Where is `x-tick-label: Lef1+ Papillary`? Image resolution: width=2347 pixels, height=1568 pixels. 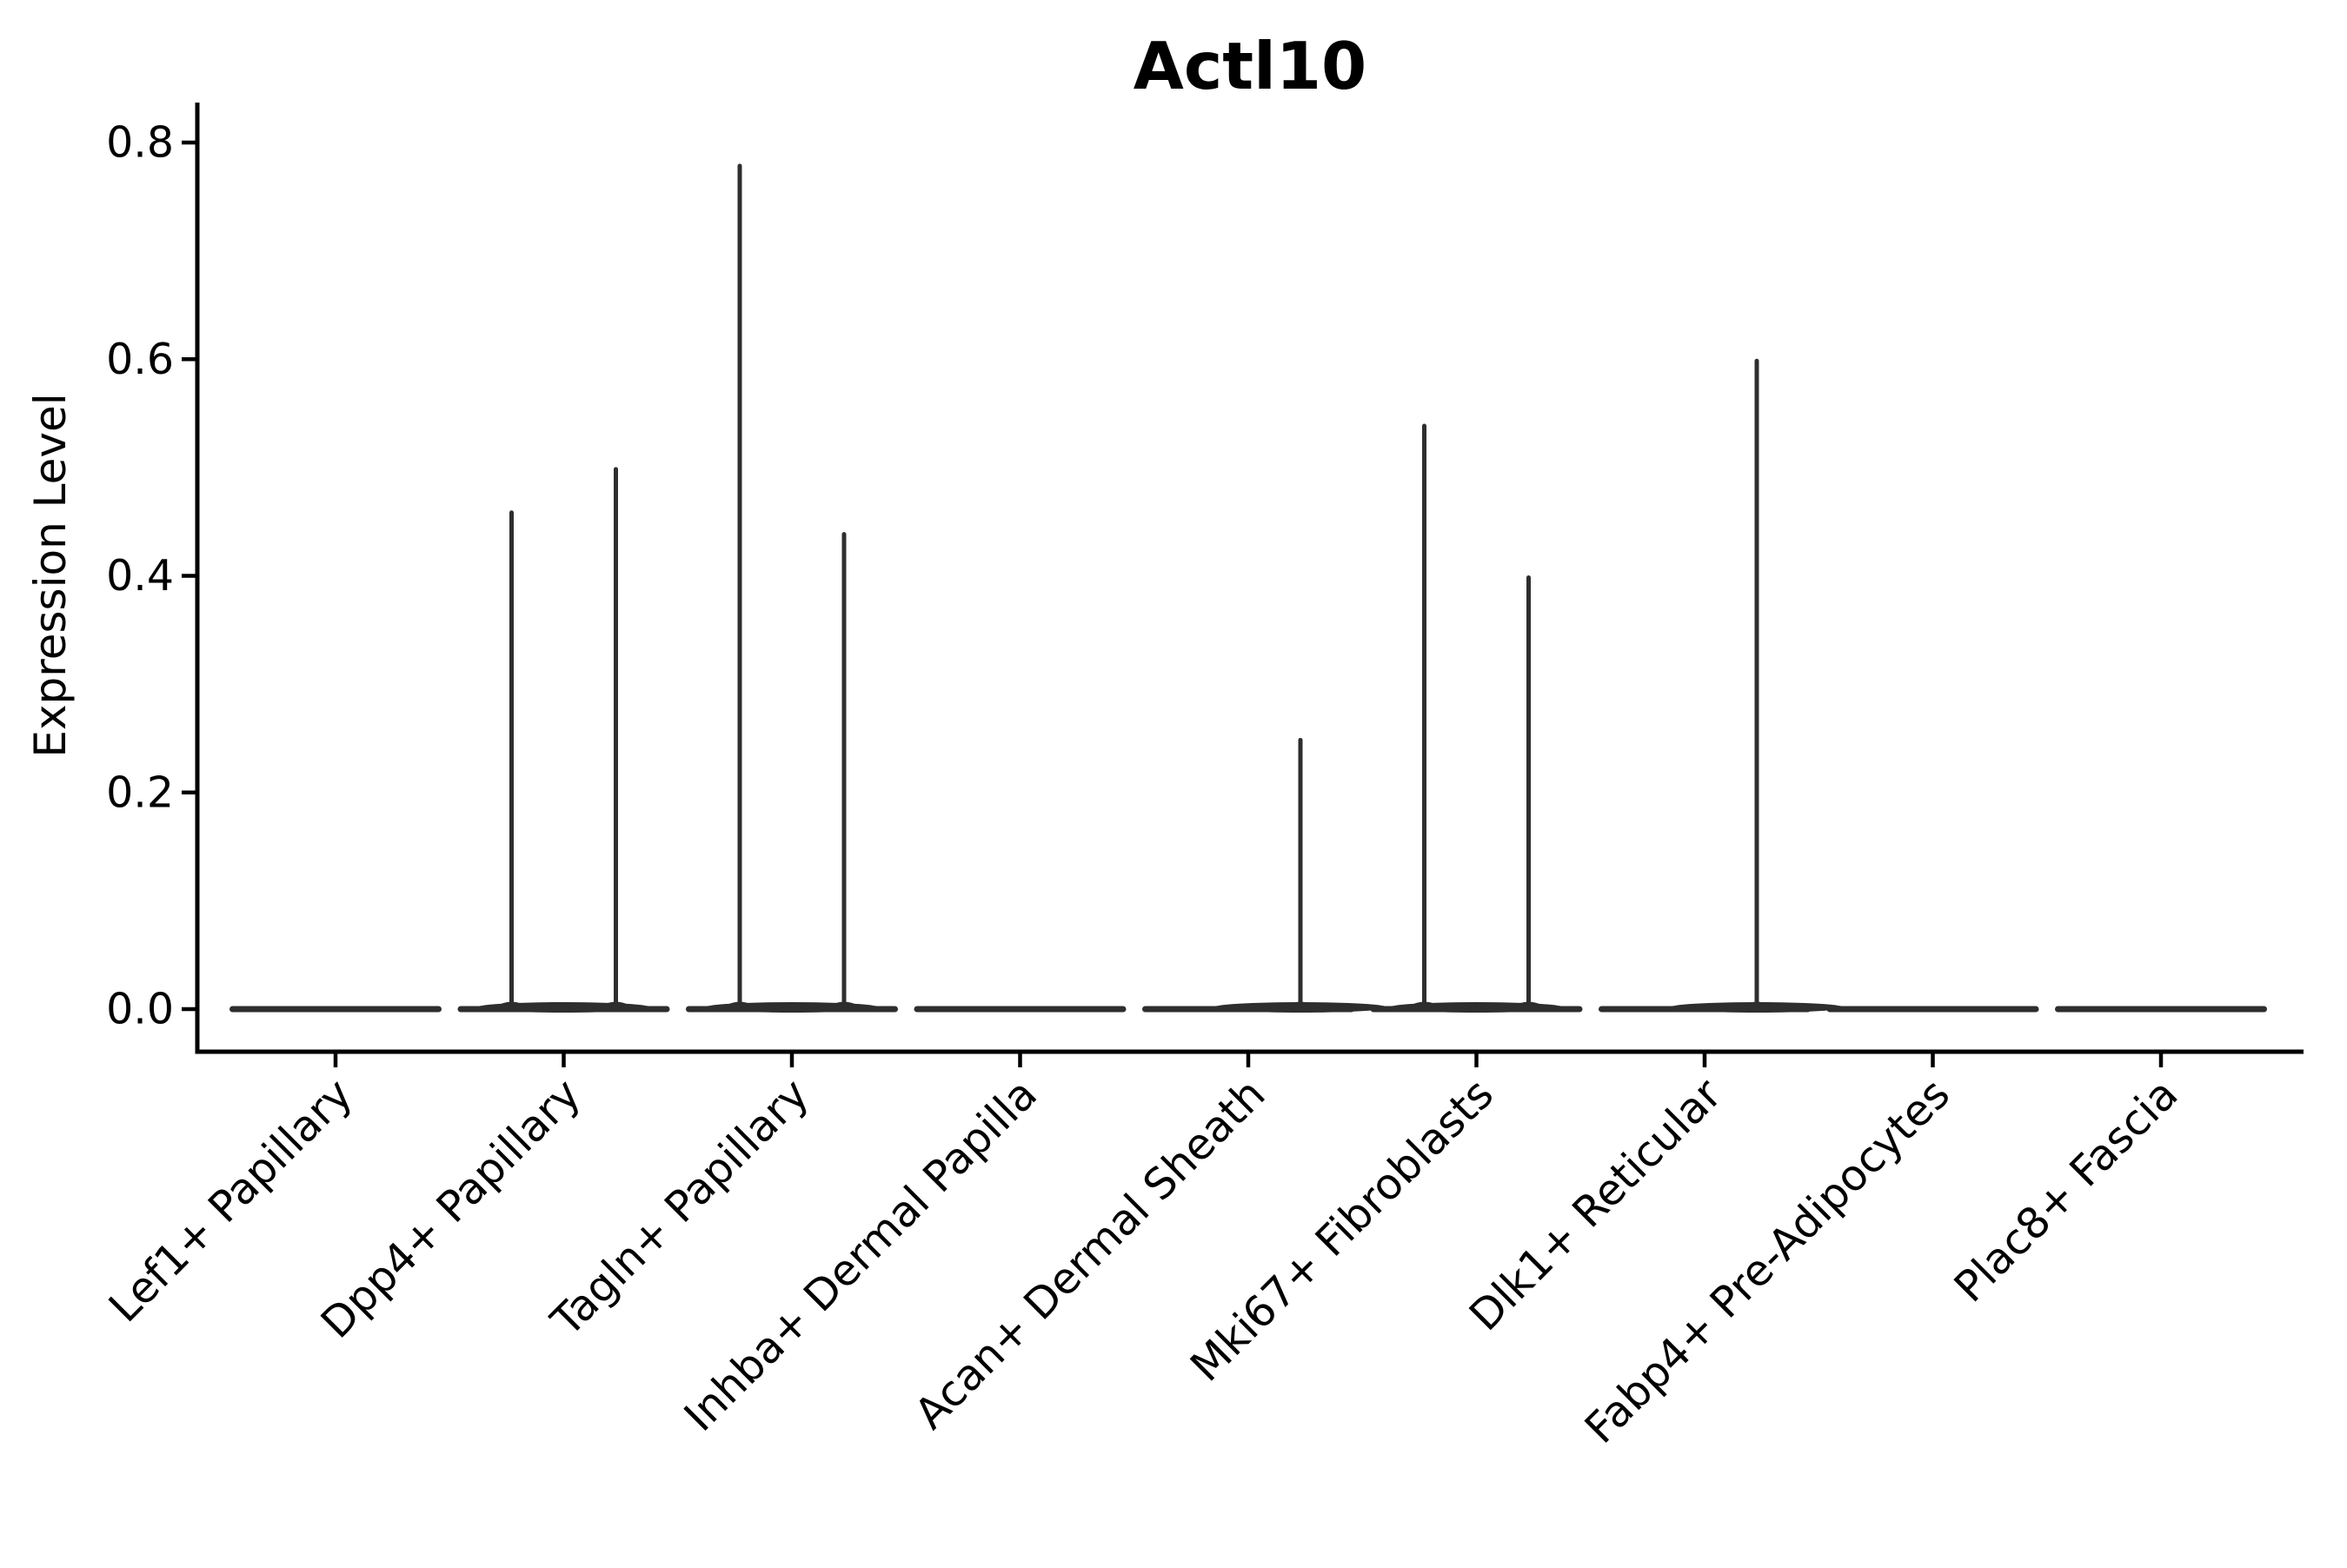 x-tick-label: Lef1+ Papillary is located at coordinates (231, 1200).